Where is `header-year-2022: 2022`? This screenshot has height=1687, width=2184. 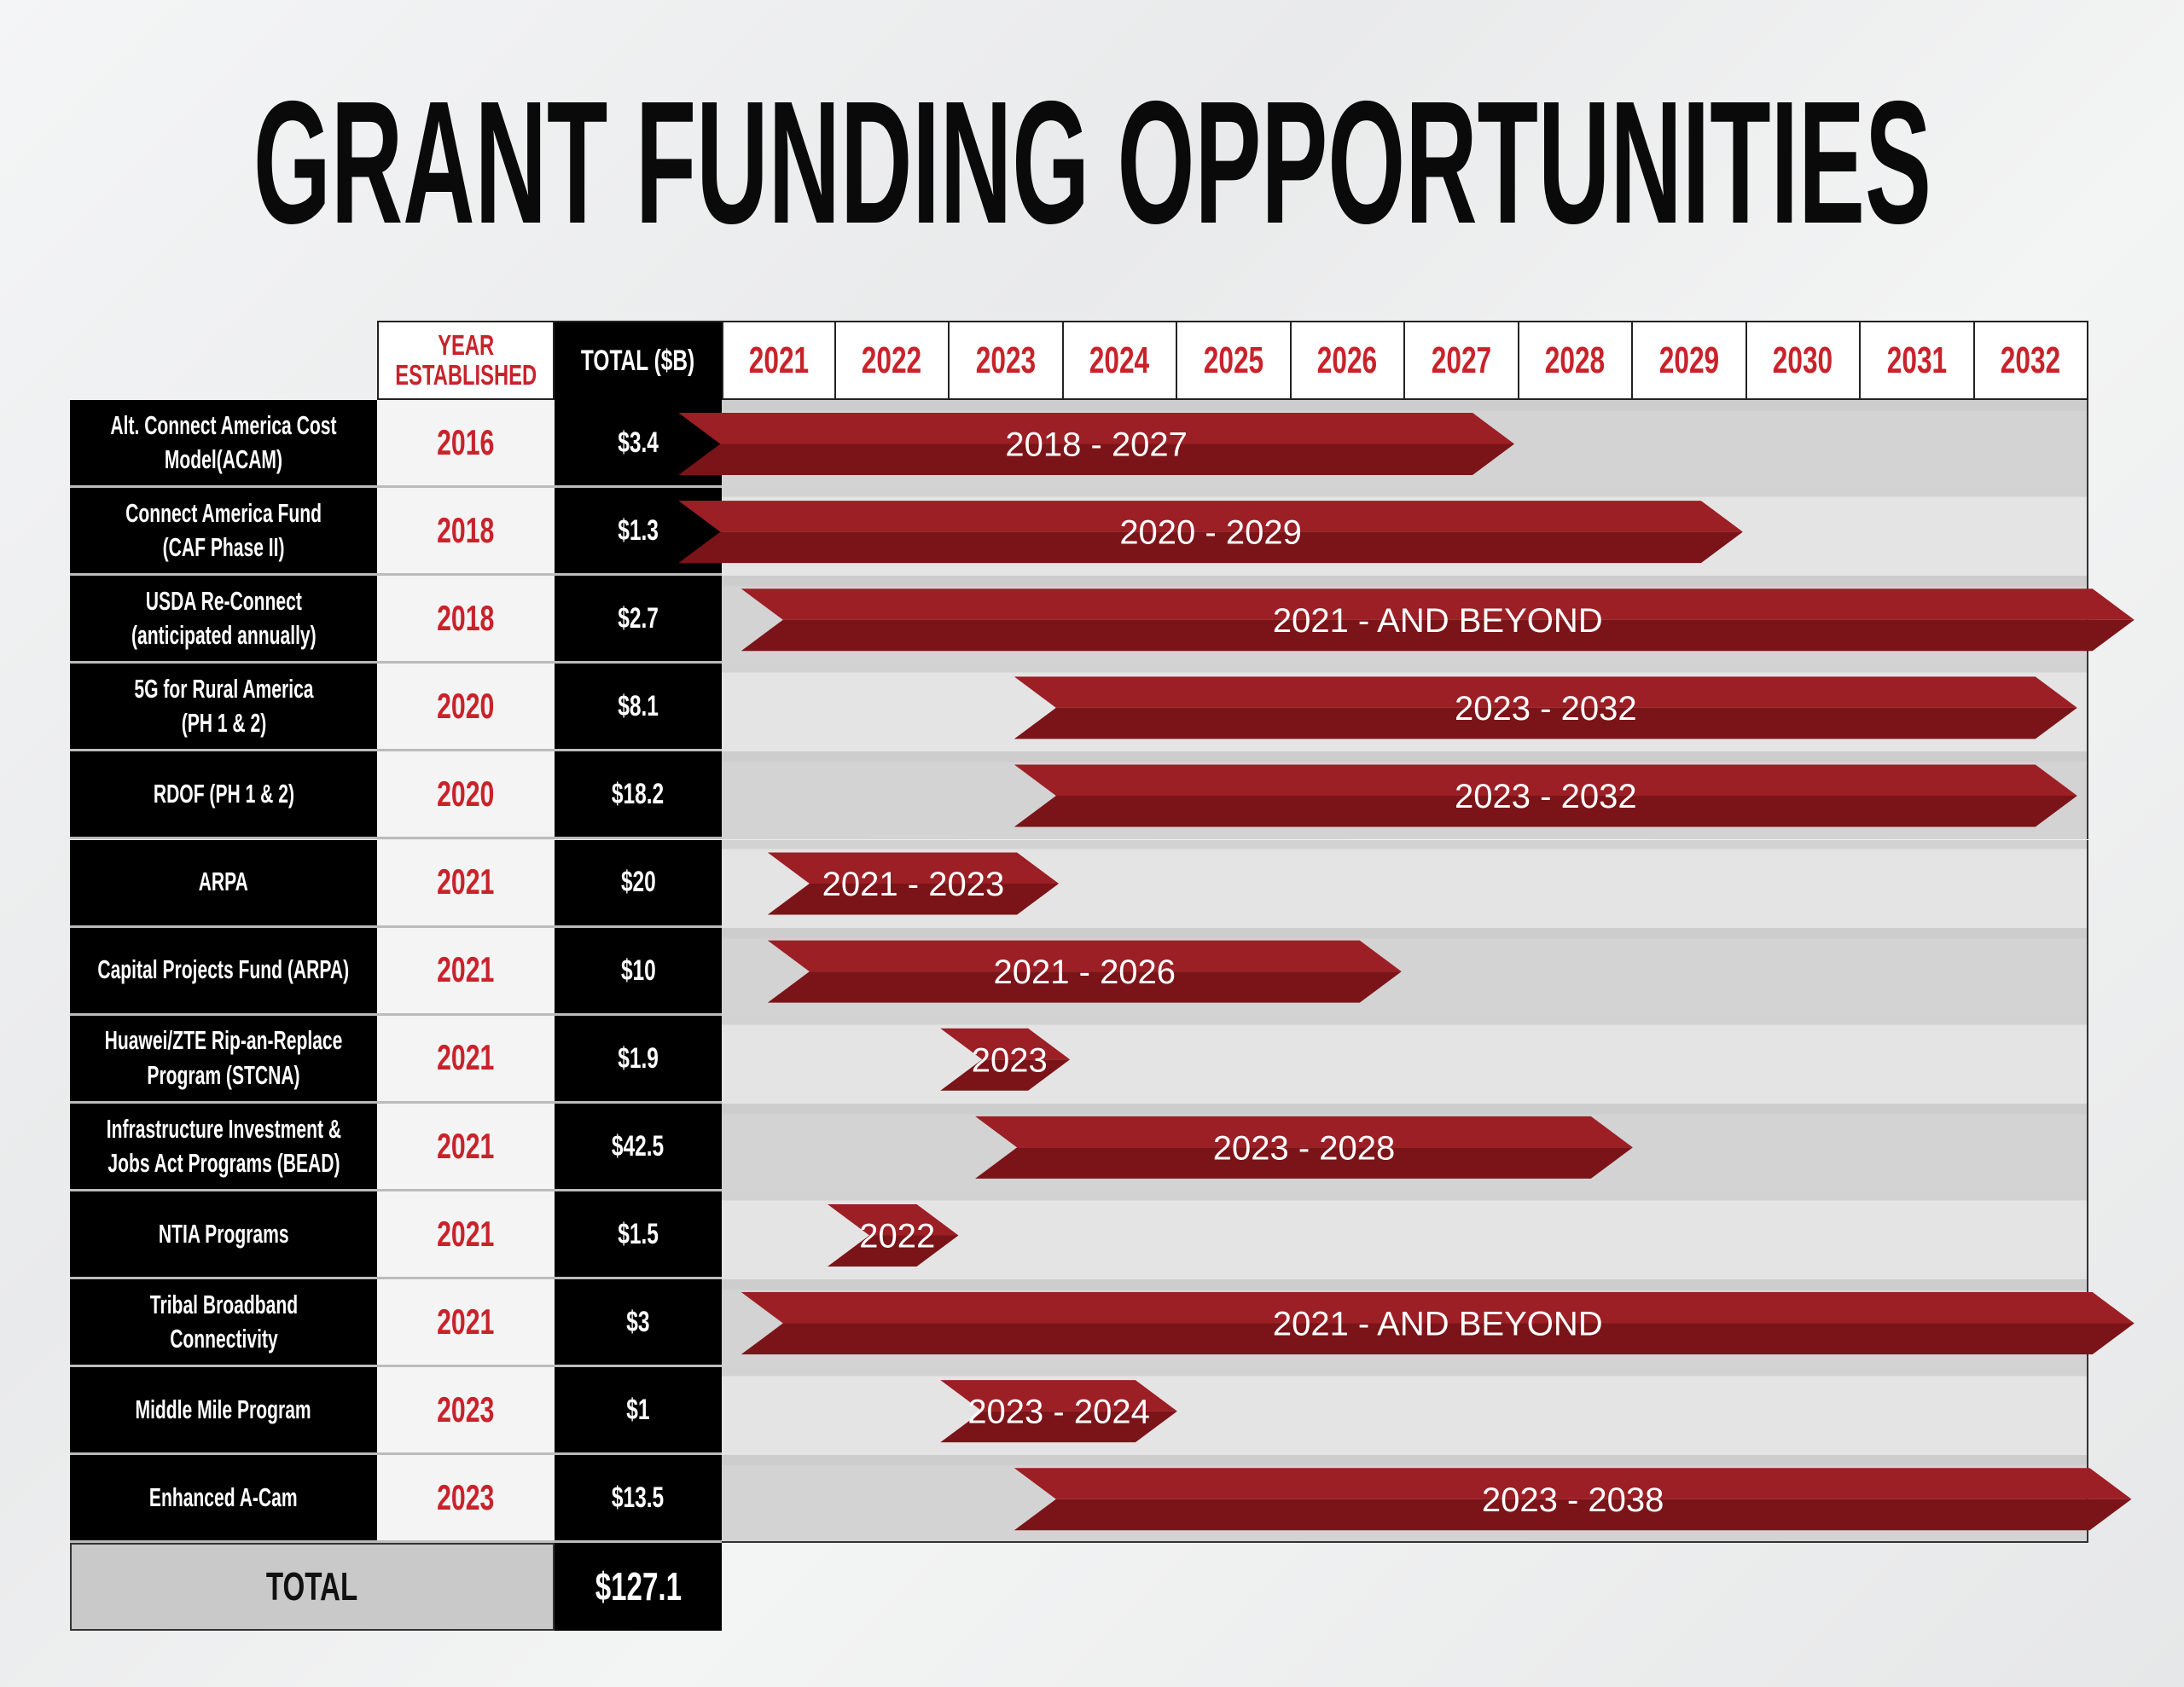 header-year-2022: 2022 is located at coordinates (892, 360).